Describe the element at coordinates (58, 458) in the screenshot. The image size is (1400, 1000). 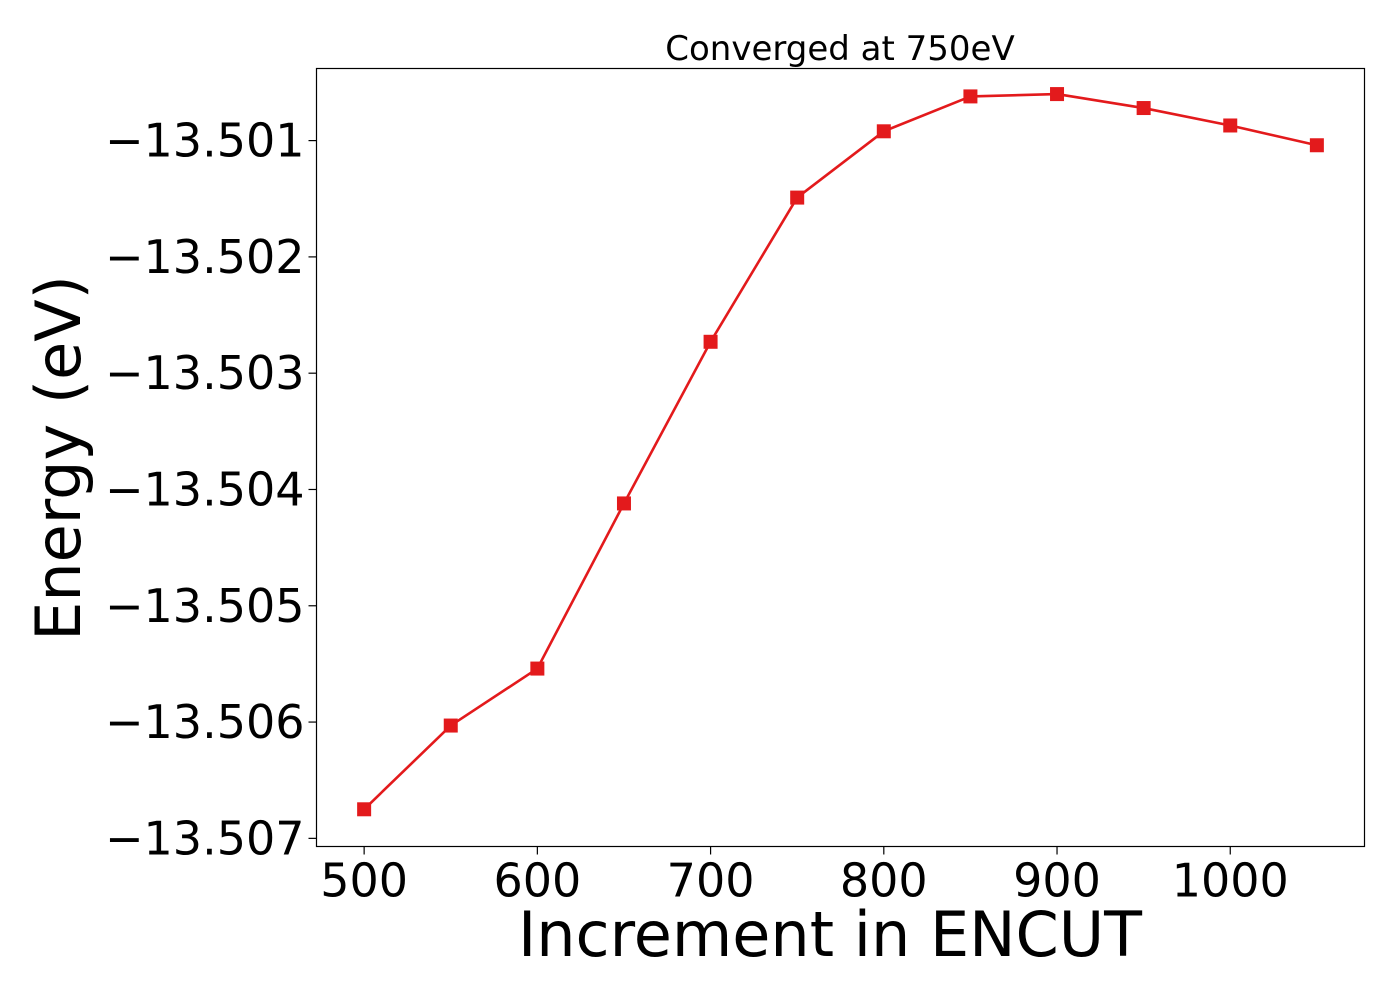
I see `y-axis-label: Energy (eV)` at that location.